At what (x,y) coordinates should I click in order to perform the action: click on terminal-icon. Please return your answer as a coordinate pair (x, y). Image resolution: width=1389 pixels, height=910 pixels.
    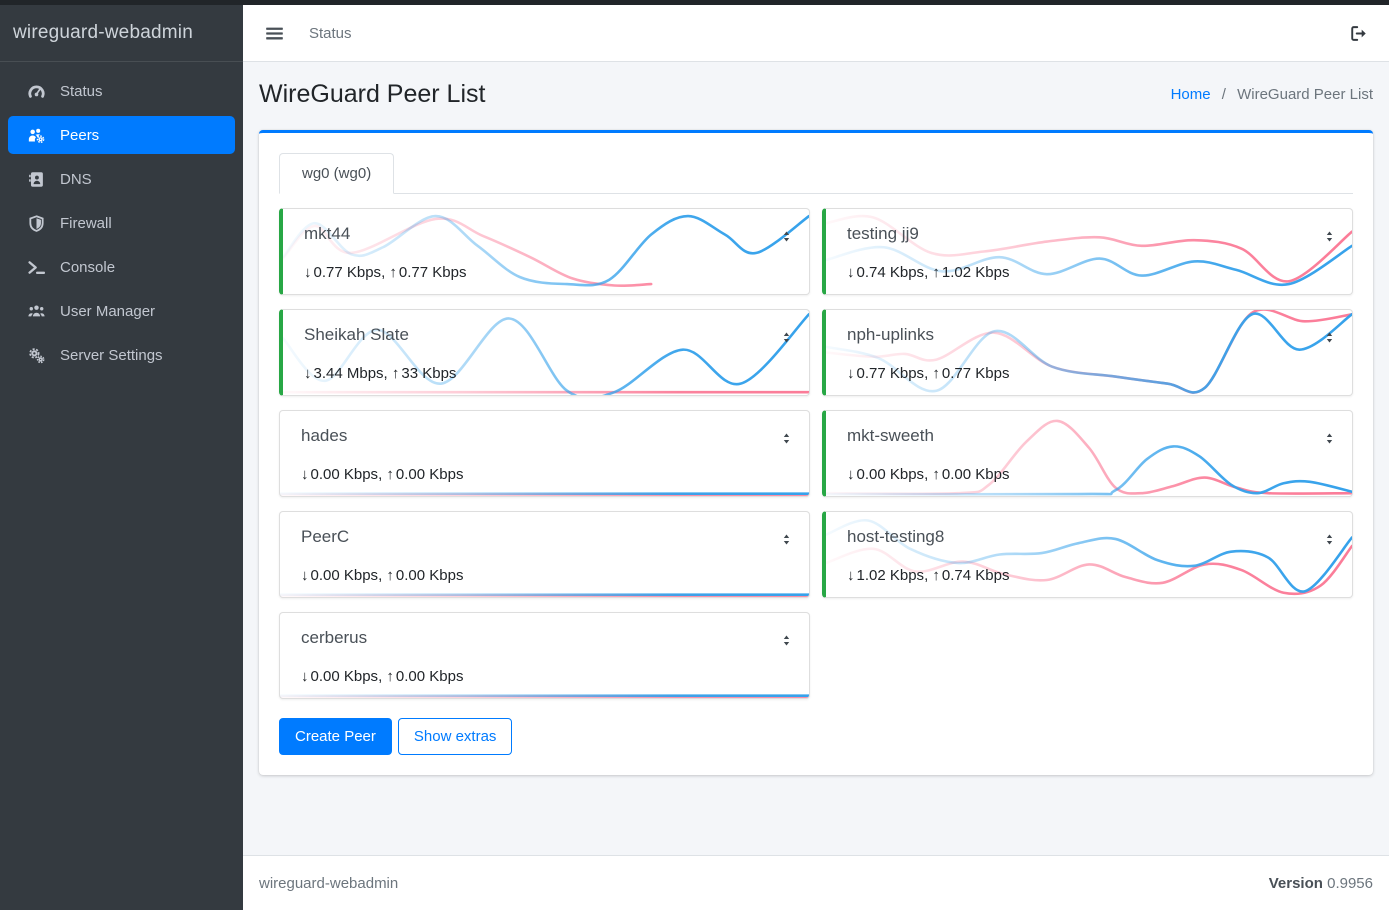
    Looking at the image, I should click on (36, 267).